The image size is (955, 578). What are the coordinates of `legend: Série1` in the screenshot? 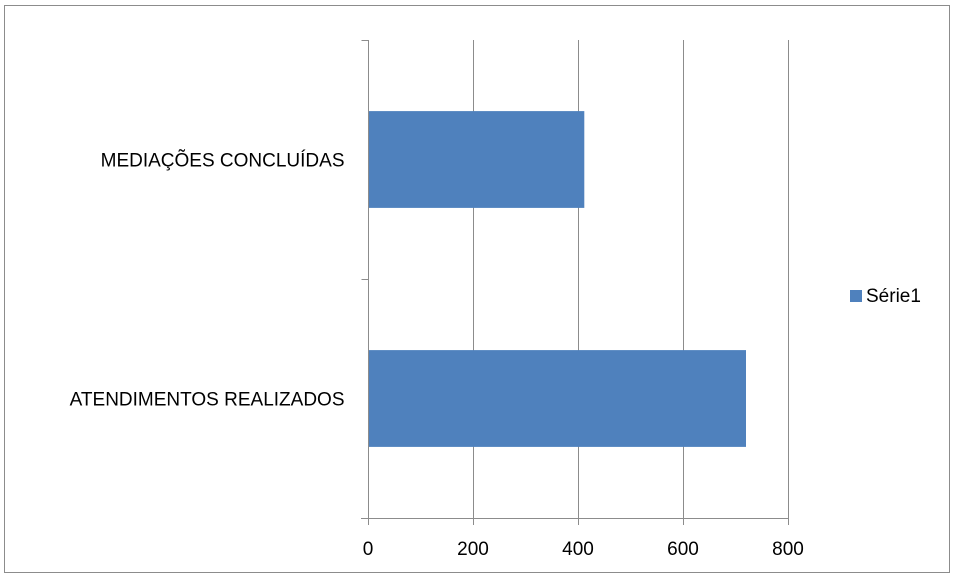 It's located at (885, 296).